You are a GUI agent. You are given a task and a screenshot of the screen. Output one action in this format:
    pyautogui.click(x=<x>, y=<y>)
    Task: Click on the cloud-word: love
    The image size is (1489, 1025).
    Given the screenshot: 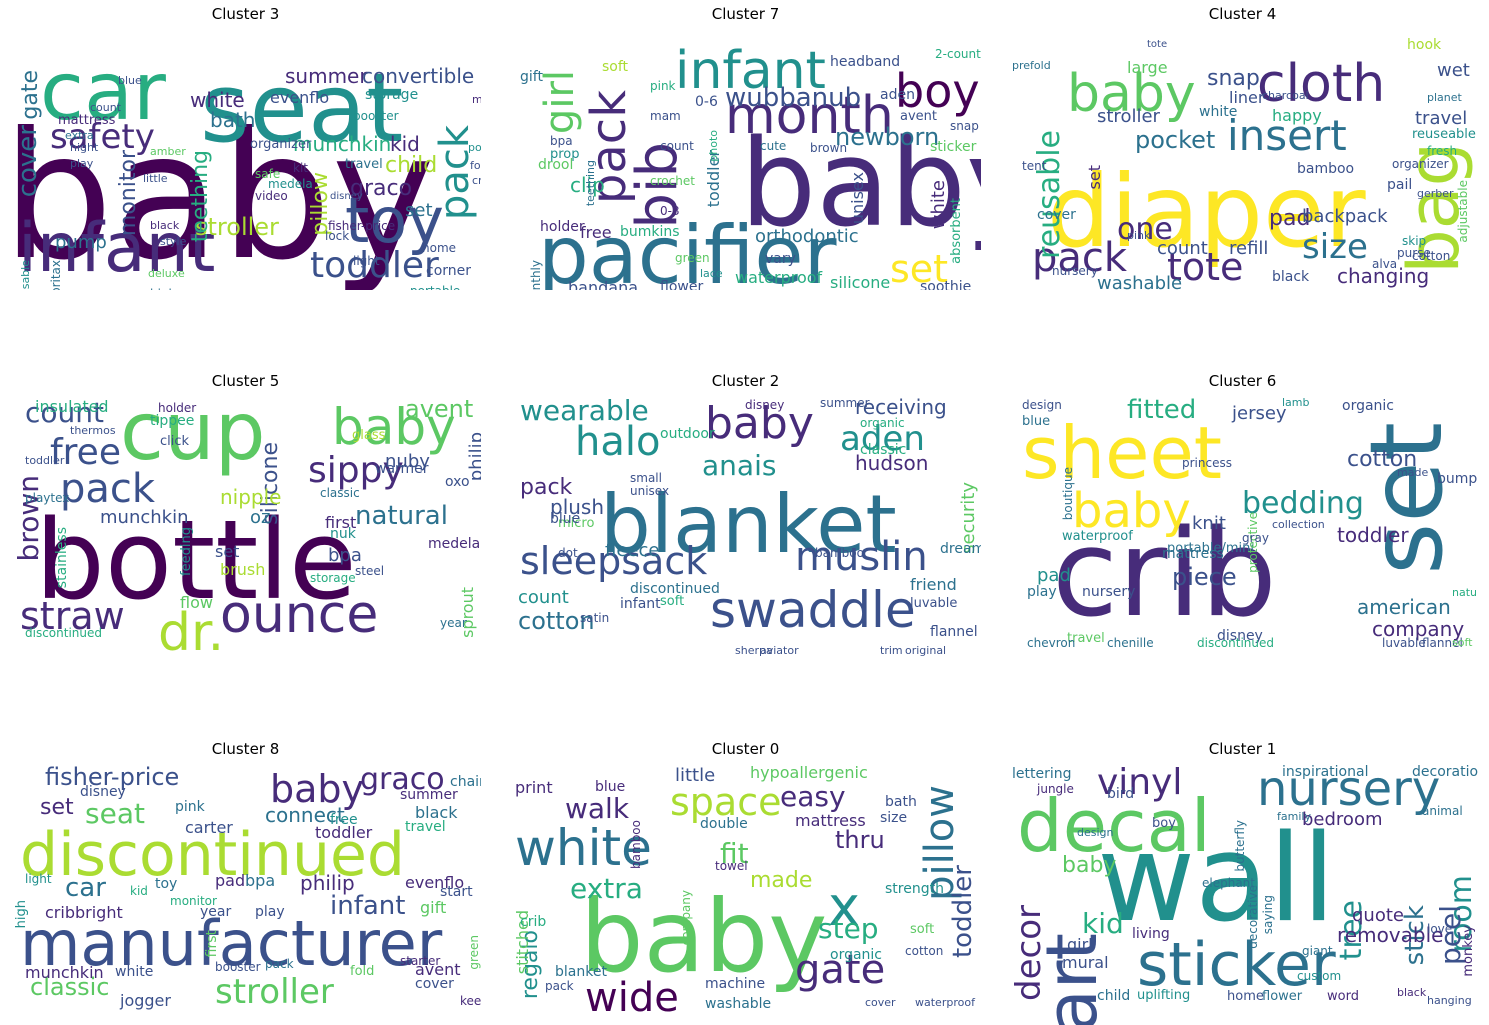 What is the action you would take?
    pyautogui.click(x=1440, y=929)
    